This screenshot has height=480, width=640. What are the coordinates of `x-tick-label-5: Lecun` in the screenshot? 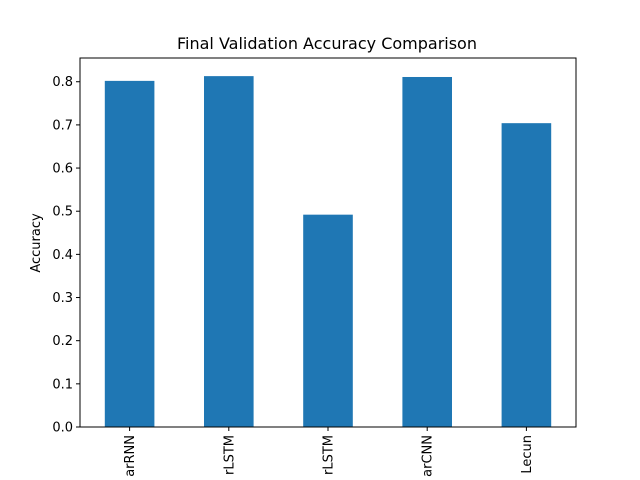 It's located at (527, 454).